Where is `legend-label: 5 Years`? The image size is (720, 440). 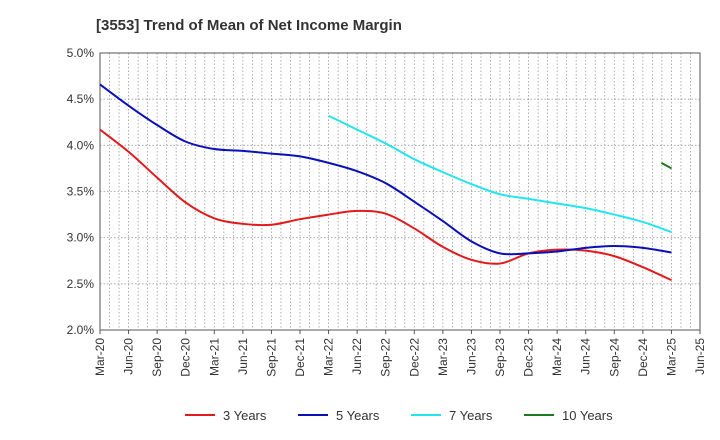
legend-label: 5 Years is located at coordinates (358, 415).